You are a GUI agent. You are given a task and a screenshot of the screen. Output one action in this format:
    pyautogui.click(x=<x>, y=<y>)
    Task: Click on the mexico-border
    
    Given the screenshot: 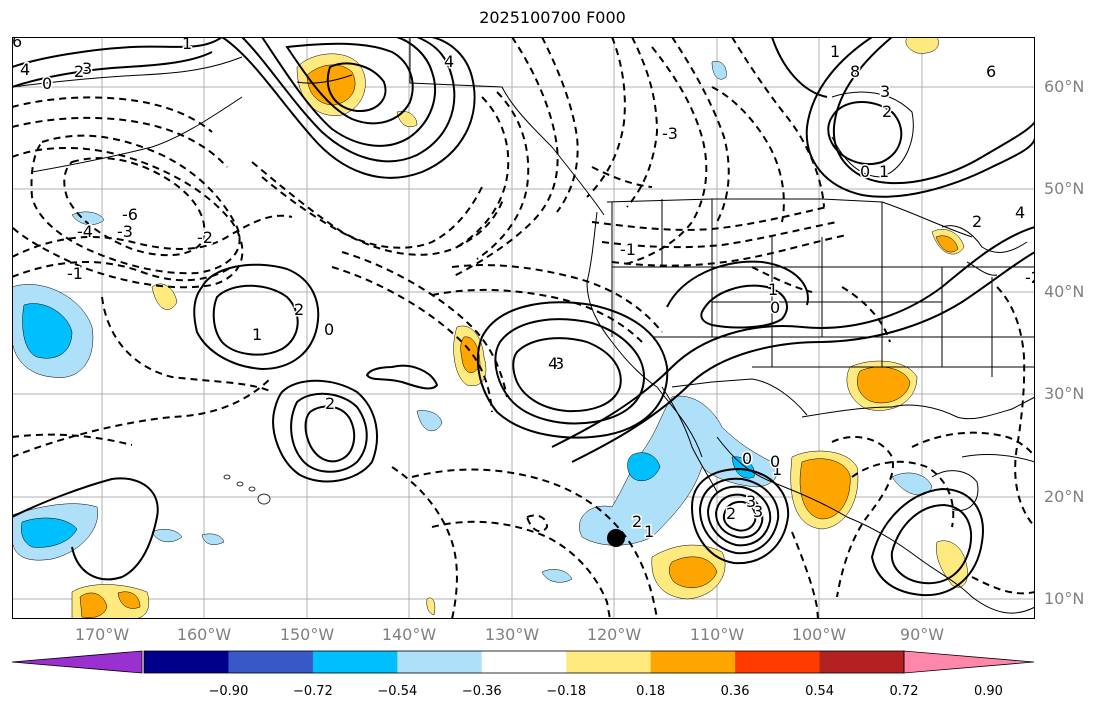 What is the action you would take?
    pyautogui.click(x=739, y=397)
    